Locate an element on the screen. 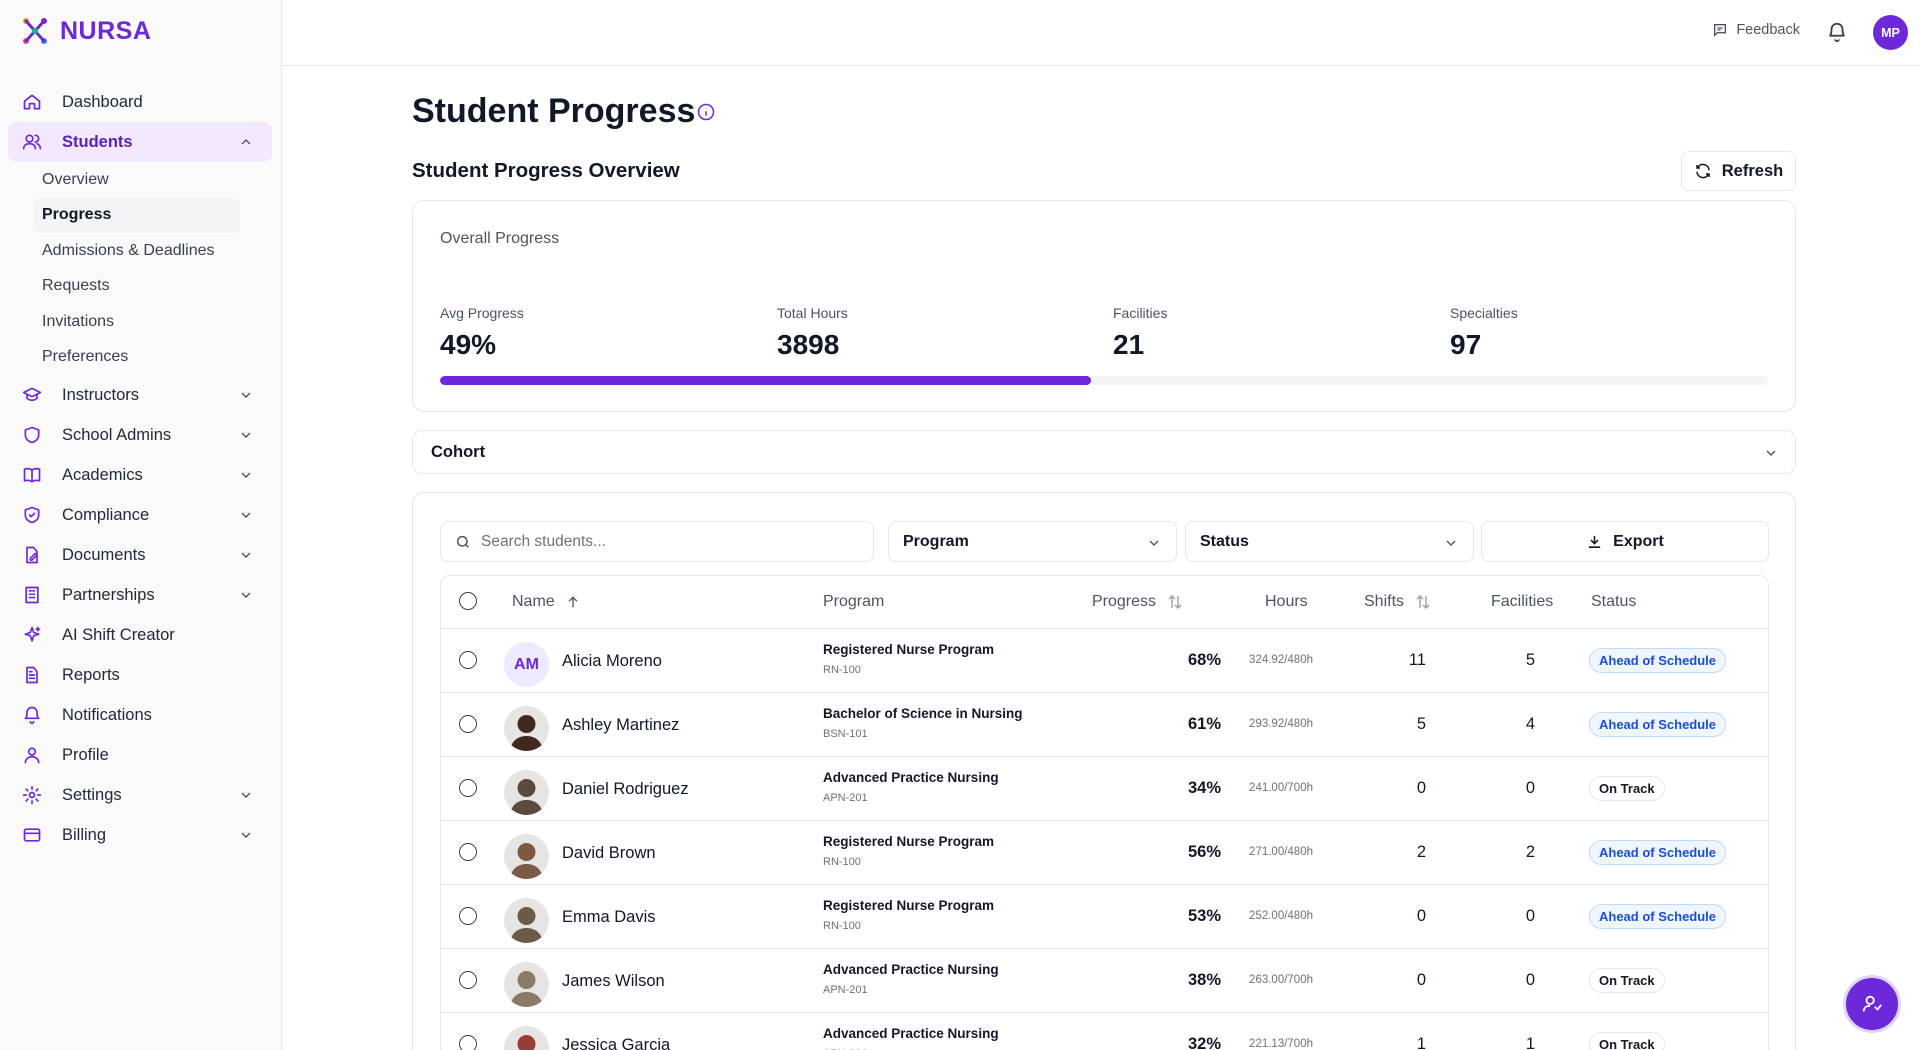  sidebar-item-settings: Settings is located at coordinates (140, 795).